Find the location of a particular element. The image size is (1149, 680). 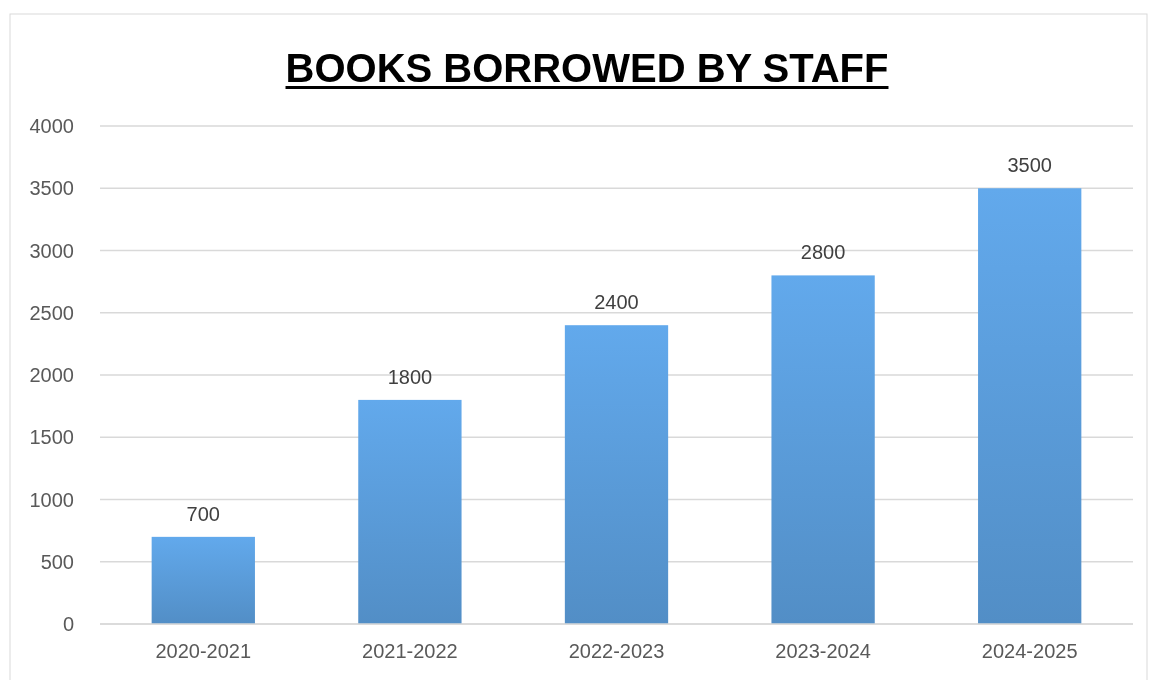

y-tick-label: 2000 is located at coordinates (51, 375).